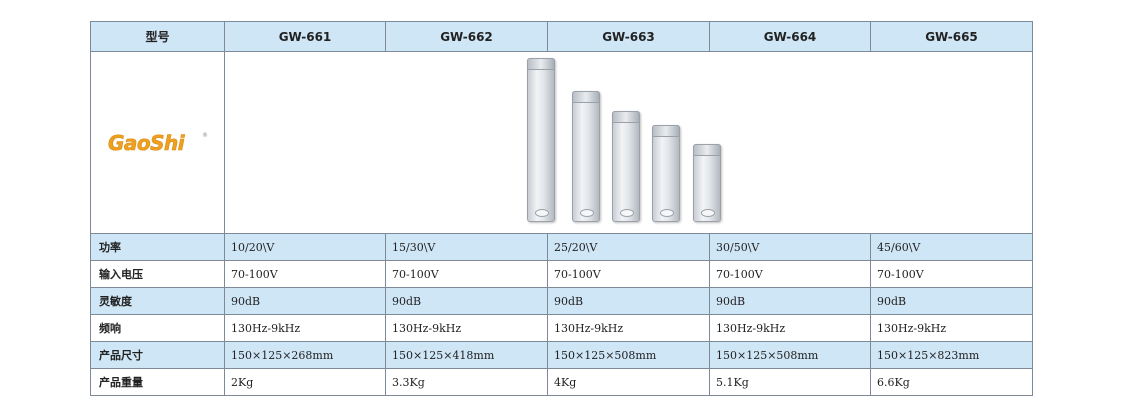  Describe the element at coordinates (951, 36) in the screenshot. I see `model-gw-665: GW-665` at that location.